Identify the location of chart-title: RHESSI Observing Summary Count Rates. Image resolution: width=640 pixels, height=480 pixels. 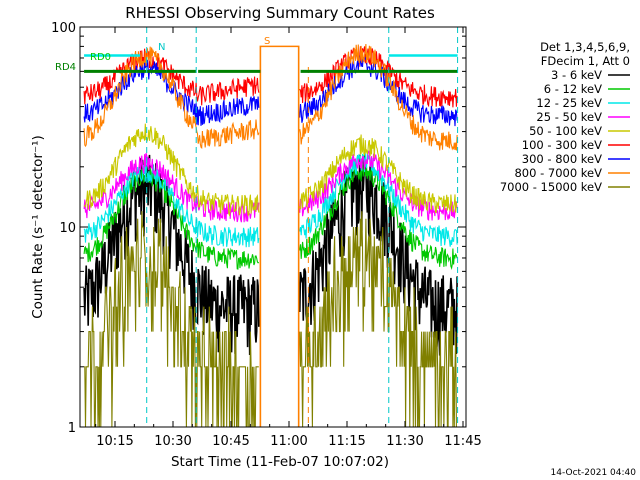
(280, 13).